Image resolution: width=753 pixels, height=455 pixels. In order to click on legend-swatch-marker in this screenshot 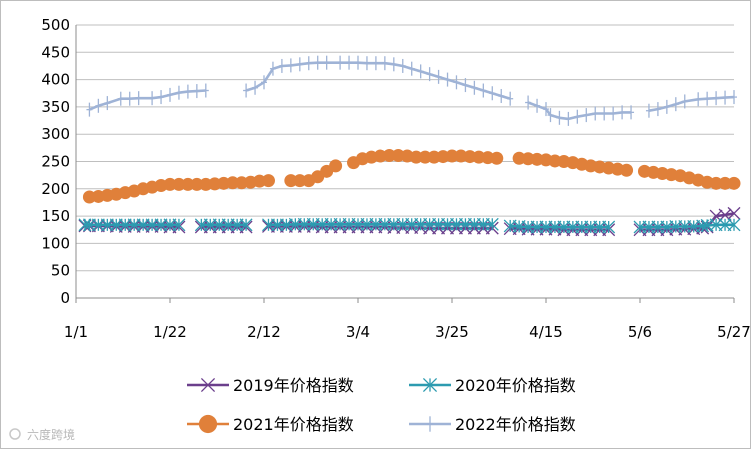, I will do `click(430, 385)`.